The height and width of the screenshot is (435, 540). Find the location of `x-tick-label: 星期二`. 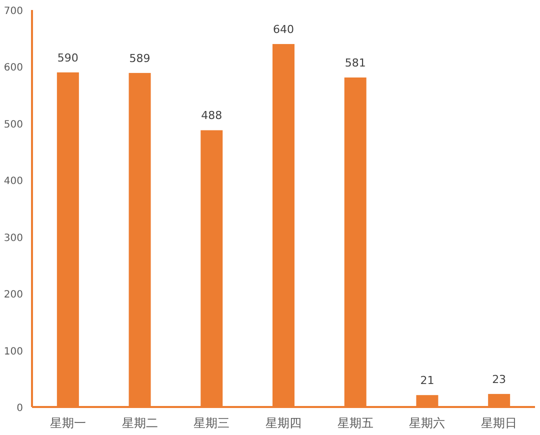

x-tick-label: 星期二 is located at coordinates (140, 423).